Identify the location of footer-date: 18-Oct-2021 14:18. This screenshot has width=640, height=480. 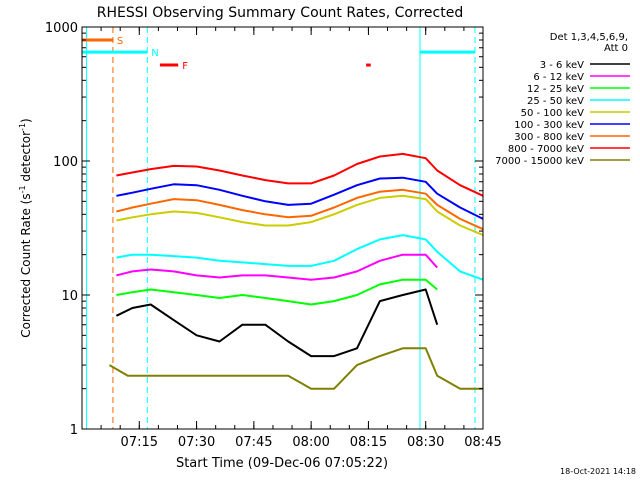
(598, 471).